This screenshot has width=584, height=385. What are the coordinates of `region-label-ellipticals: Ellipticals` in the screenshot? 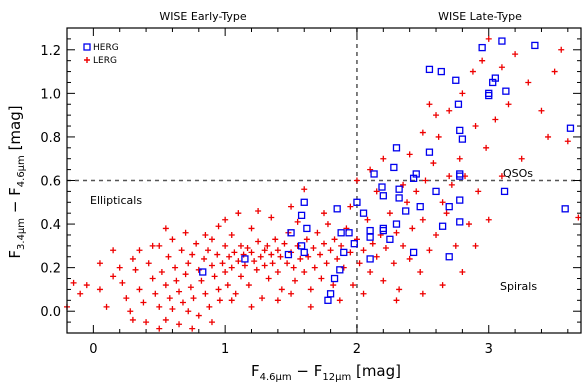 It's located at (116, 200).